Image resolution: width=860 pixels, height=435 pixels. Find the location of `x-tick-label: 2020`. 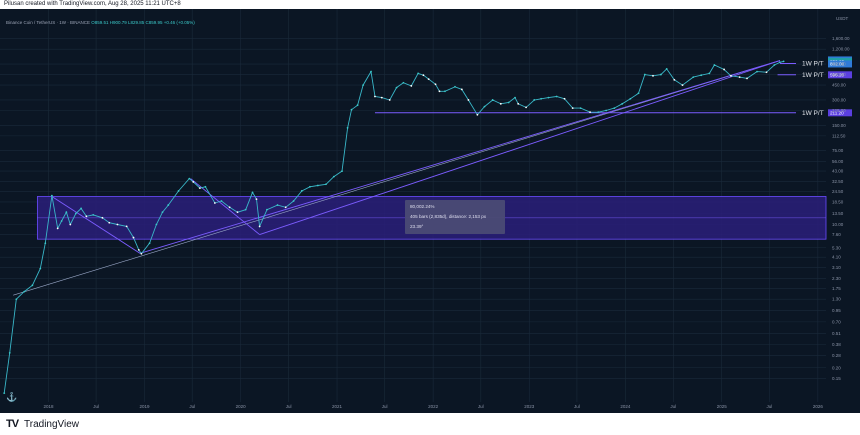

x-tick-label: 2020 is located at coordinates (241, 406).